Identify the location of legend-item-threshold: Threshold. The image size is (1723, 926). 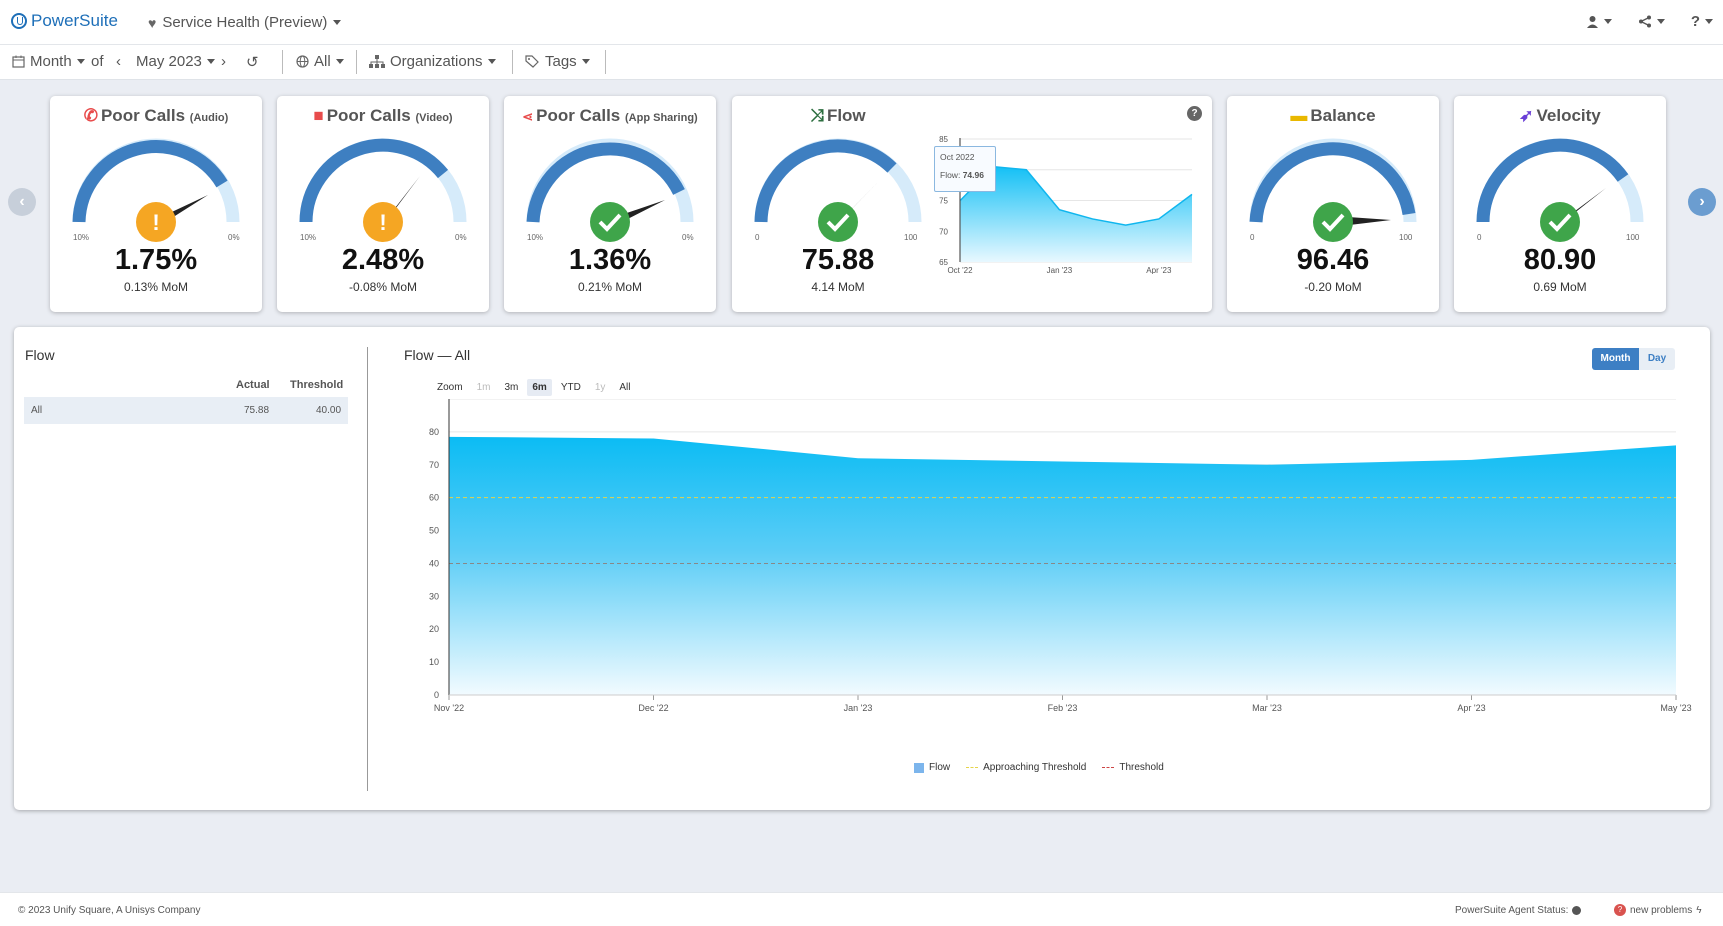
(1133, 767).